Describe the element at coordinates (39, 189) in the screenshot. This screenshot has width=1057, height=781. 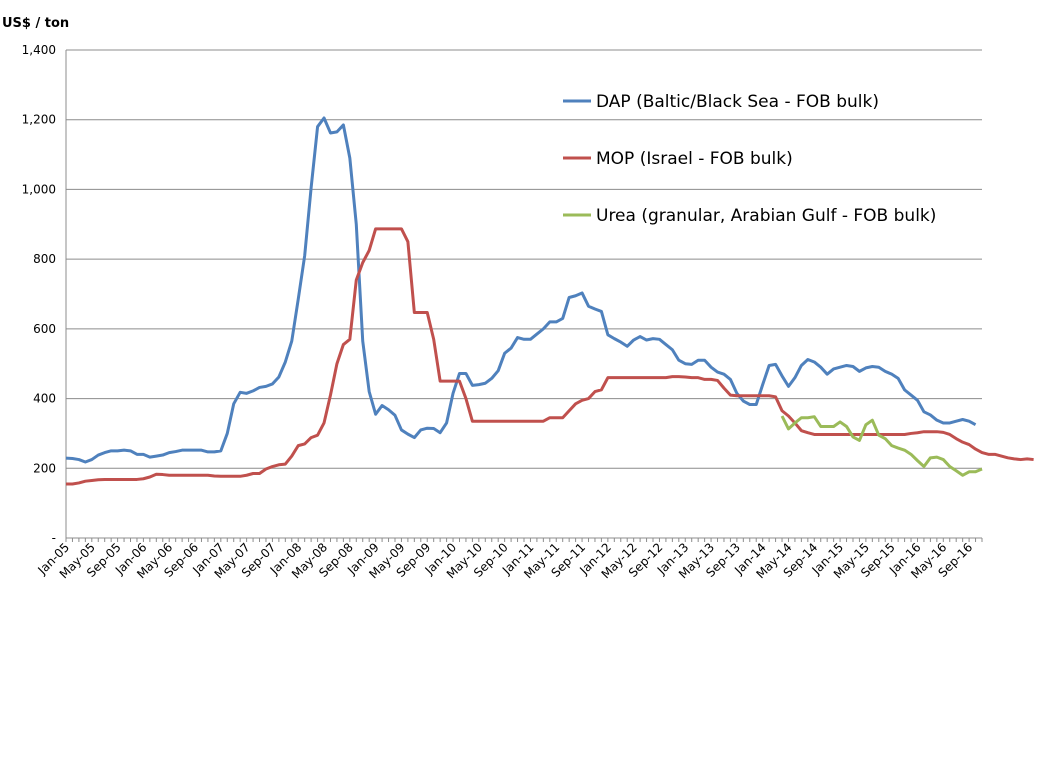
I see `y-tick-label: 1,000` at that location.